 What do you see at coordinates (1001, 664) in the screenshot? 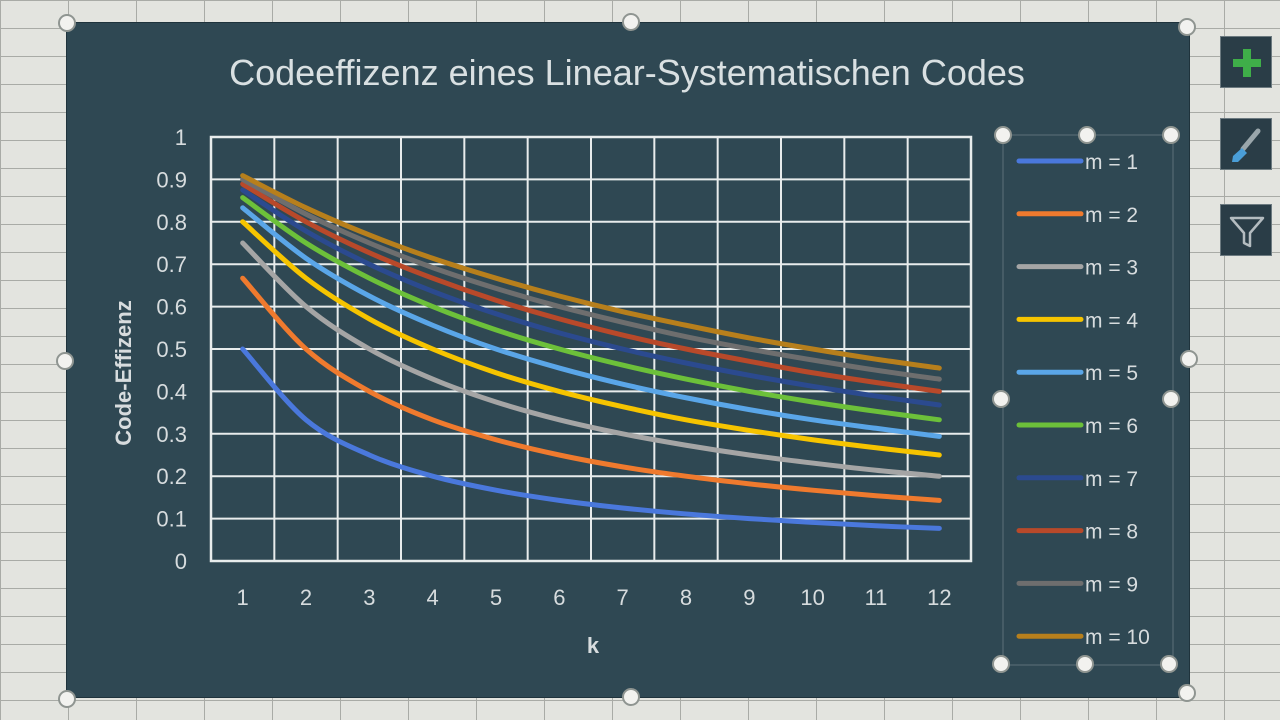
I see `legend-handle-bottom-left` at bounding box center [1001, 664].